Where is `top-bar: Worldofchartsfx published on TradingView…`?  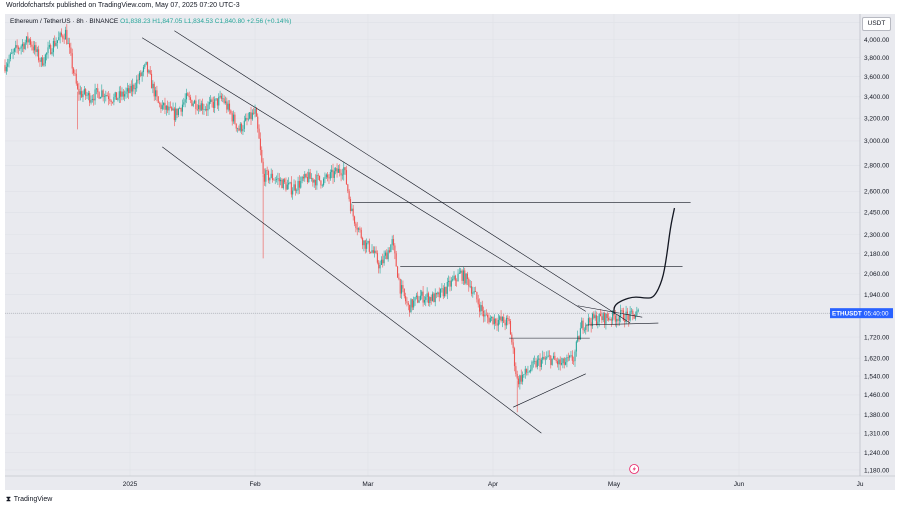 top-bar: Worldofchartsfx published on TradingView… is located at coordinates (450, 7).